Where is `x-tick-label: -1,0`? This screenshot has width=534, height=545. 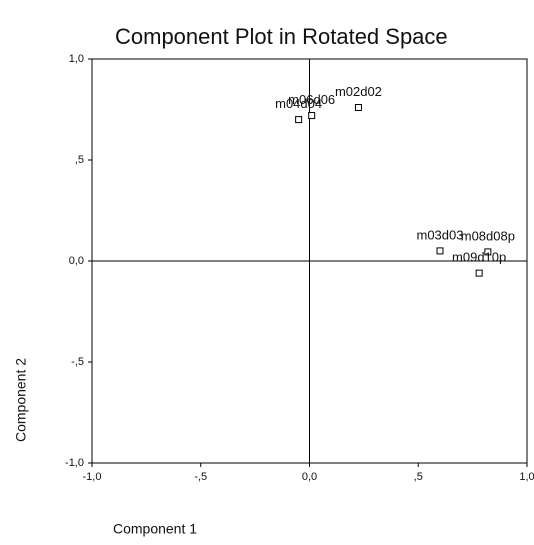 x-tick-label: -1,0 is located at coordinates (92, 477).